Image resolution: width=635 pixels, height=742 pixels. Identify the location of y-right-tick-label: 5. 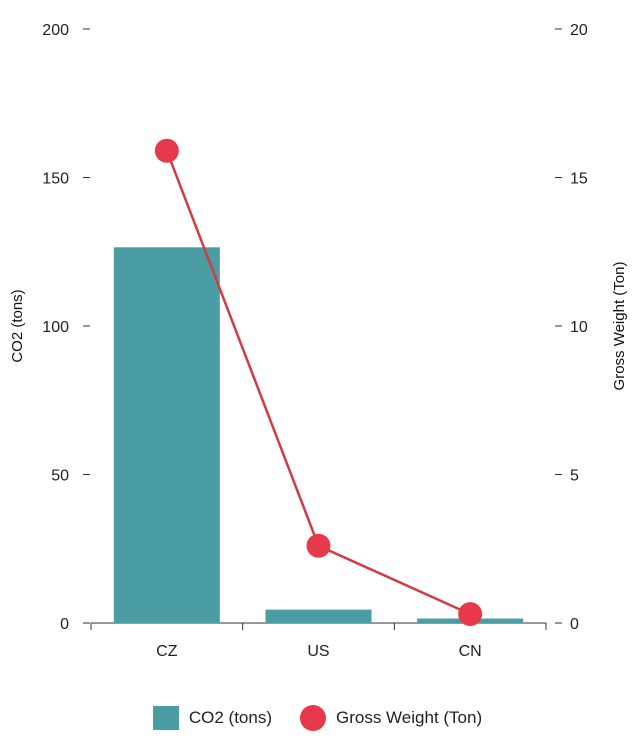
(574, 476).